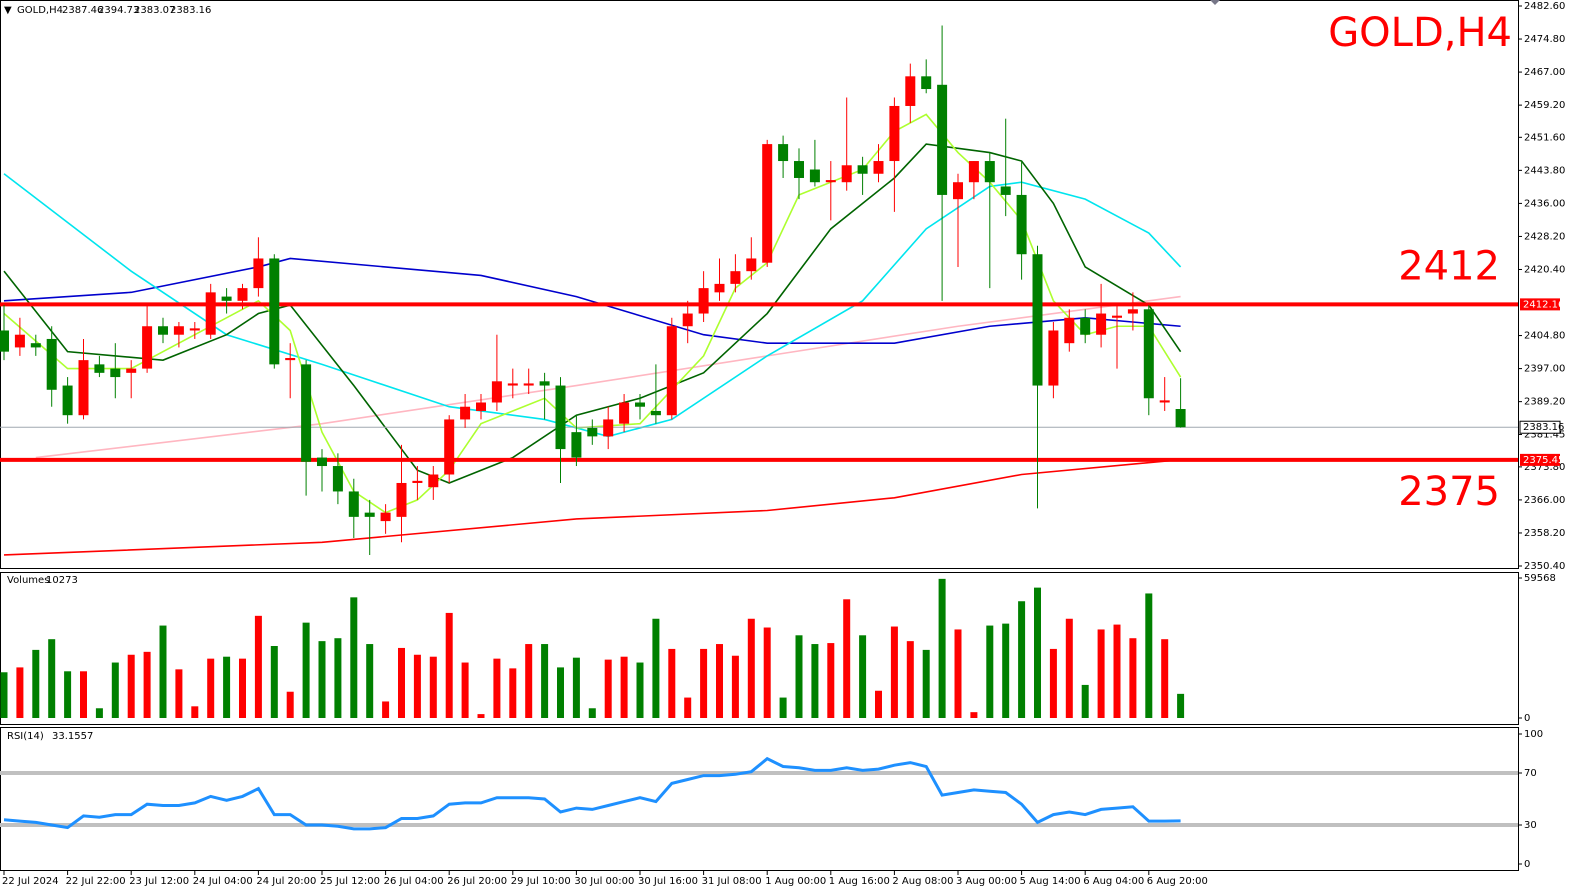 The height and width of the screenshot is (890, 1574). What do you see at coordinates (1113, 881) in the screenshot?
I see `x-tick-label: 6 Aug 04:00` at bounding box center [1113, 881].